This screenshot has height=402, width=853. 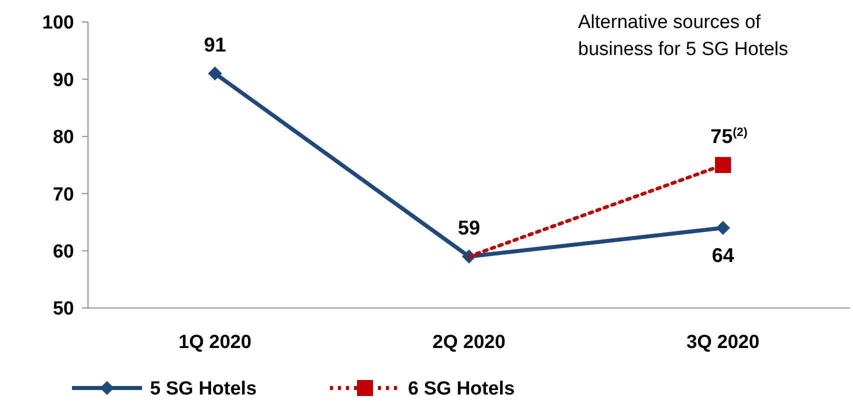 What do you see at coordinates (215, 45) in the screenshot?
I see `data-label: 91` at bounding box center [215, 45].